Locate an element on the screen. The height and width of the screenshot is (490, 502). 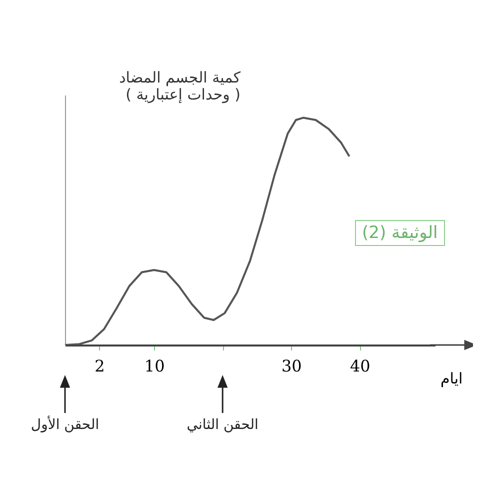
x-tick-label: 10 is located at coordinates (154, 366).